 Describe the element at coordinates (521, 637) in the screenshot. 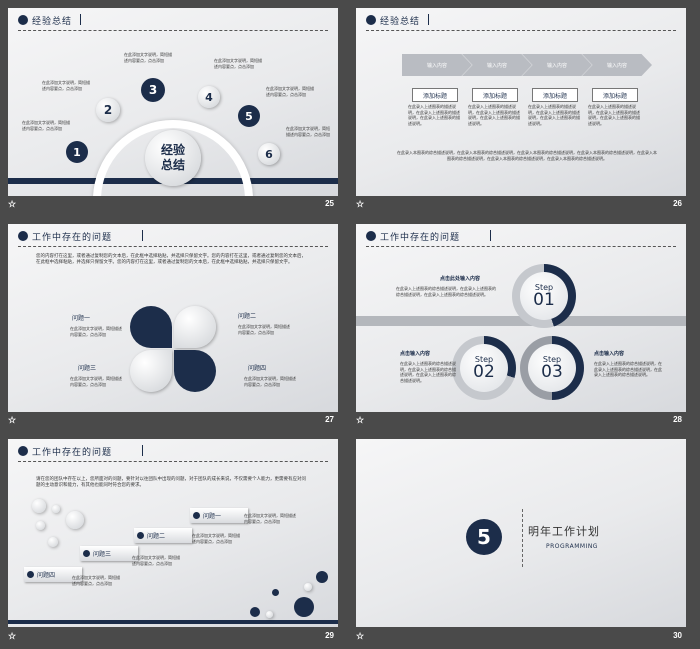

I see `slide-strip-30: ☆ 30` at that location.